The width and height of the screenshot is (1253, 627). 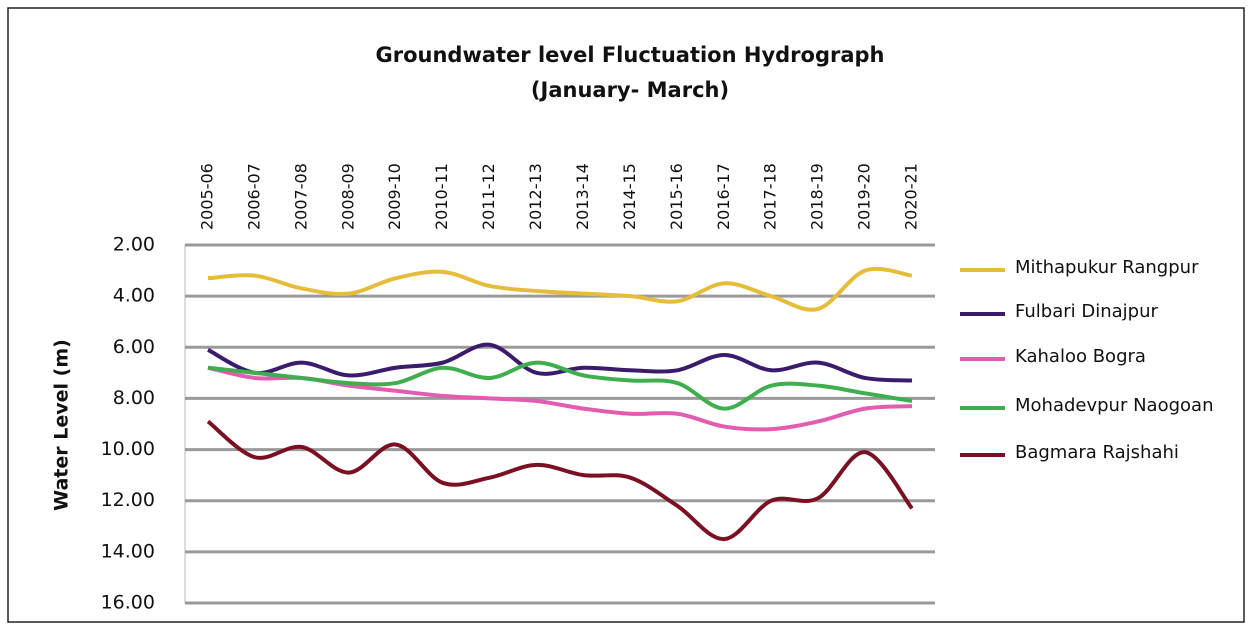 What do you see at coordinates (134, 296) in the screenshot?
I see `y-tick-label: 4.00` at bounding box center [134, 296].